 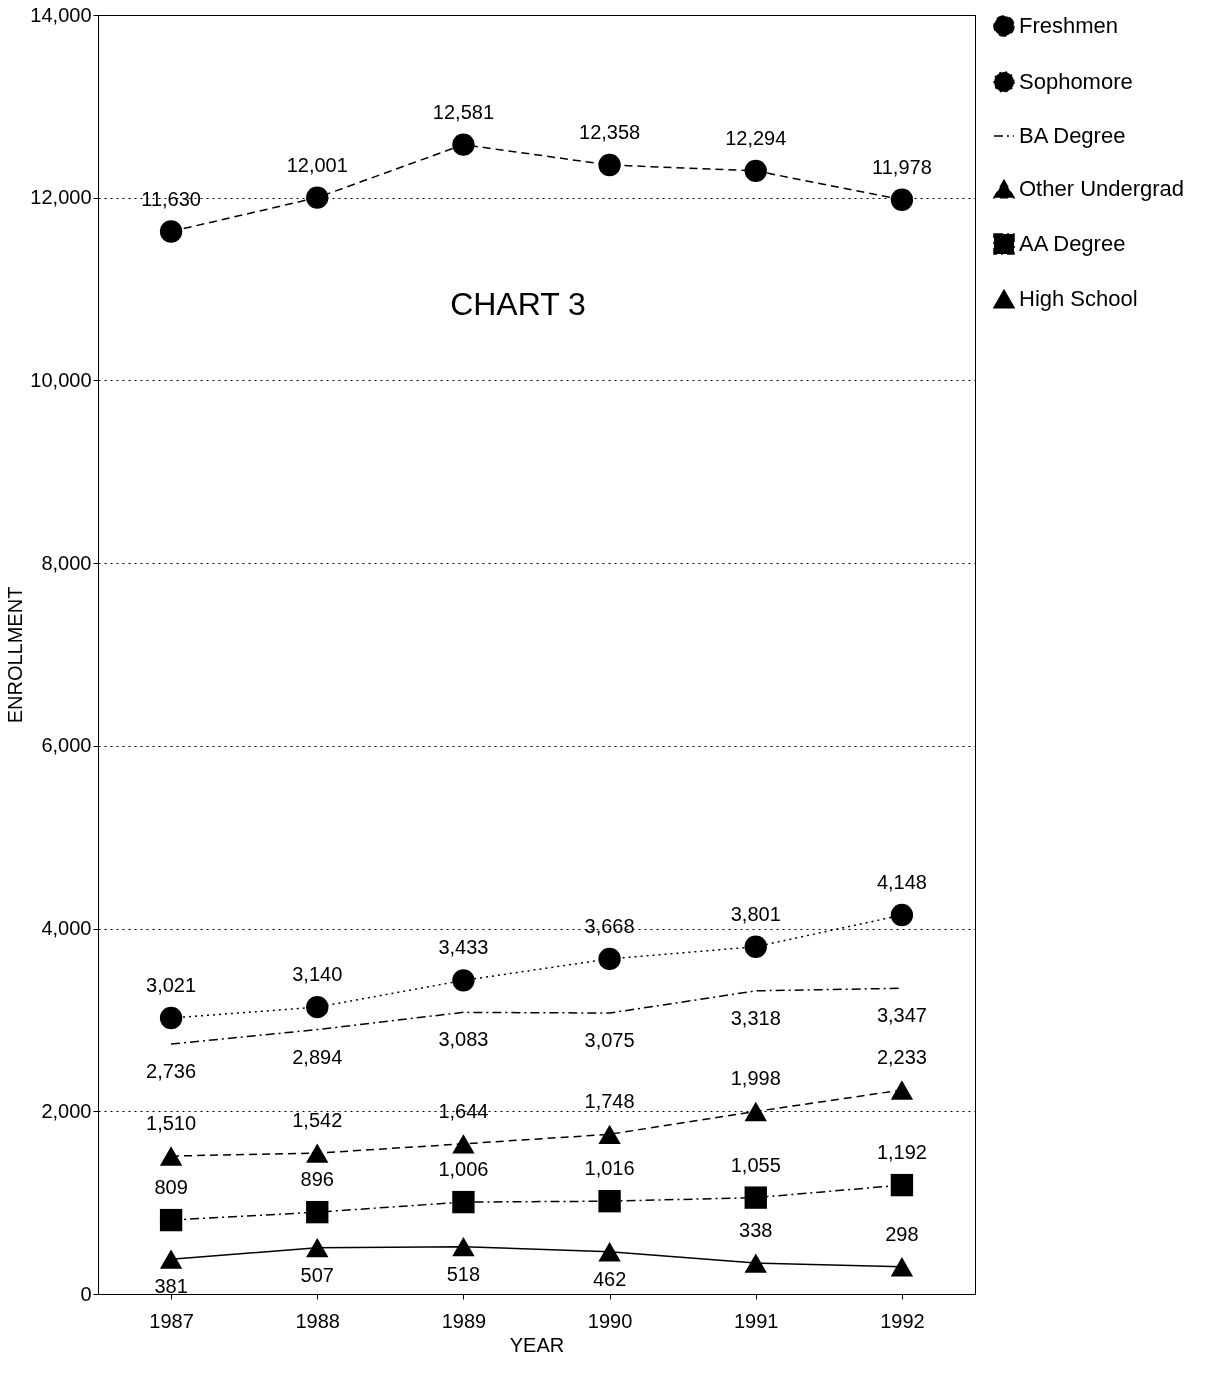 I want to click on data-label: 3,021, so click(x=171, y=985).